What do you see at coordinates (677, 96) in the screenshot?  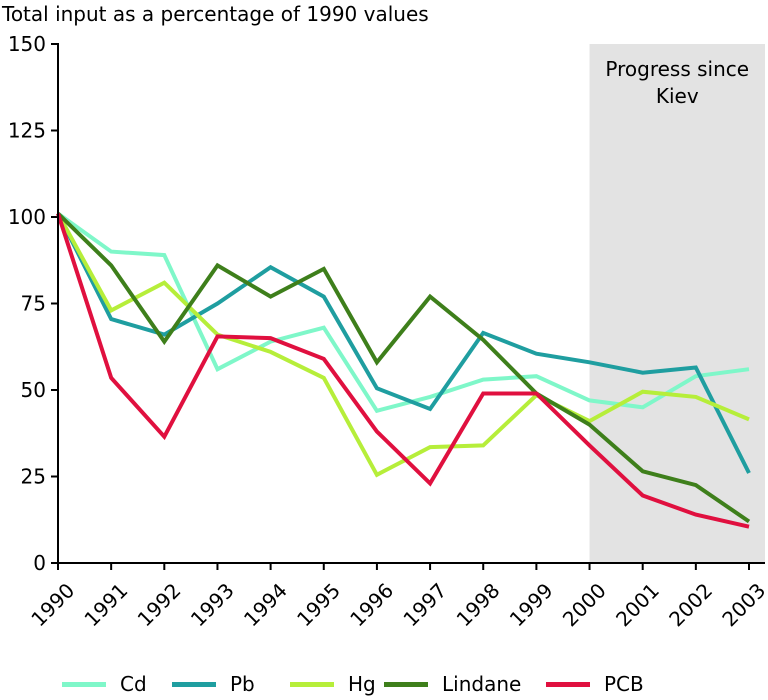 I see `annotation-text-line2: Kiev` at bounding box center [677, 96].